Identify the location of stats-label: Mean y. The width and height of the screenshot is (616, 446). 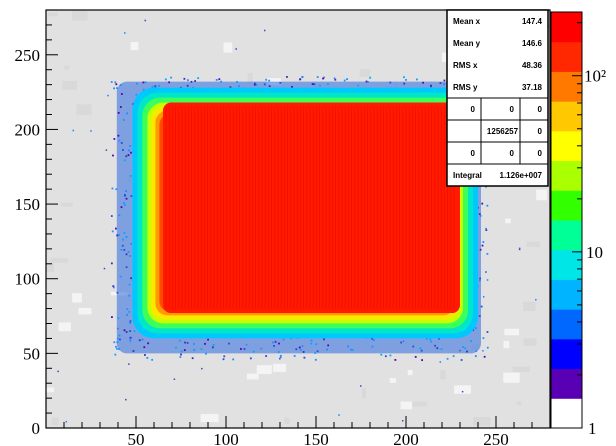
(467, 43).